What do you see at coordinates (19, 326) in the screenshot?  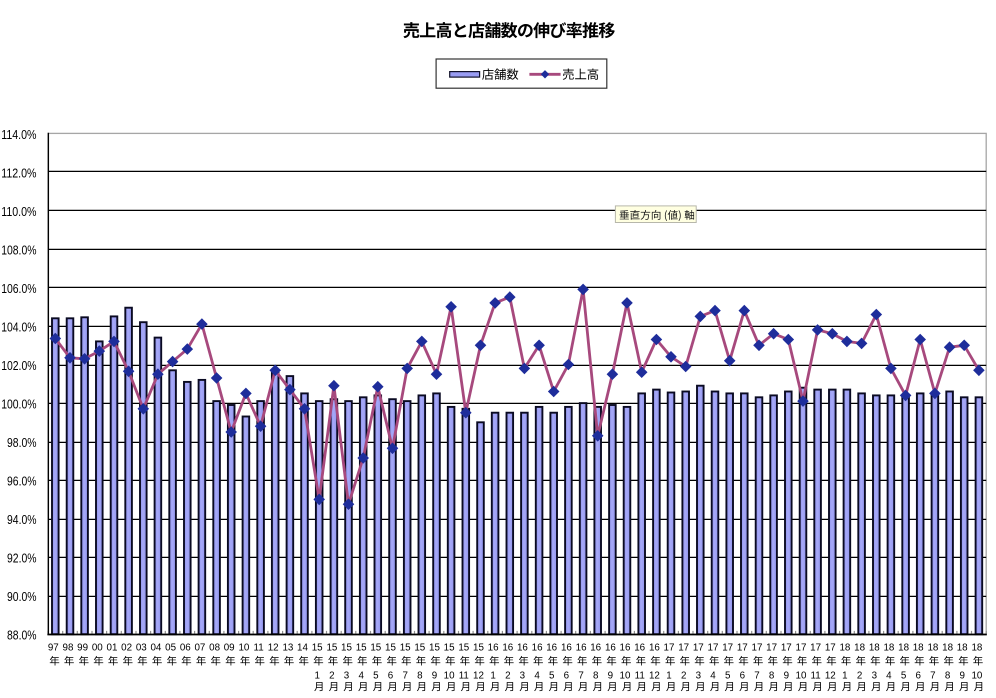 I see `svg-text: 104.0%` at bounding box center [19, 326].